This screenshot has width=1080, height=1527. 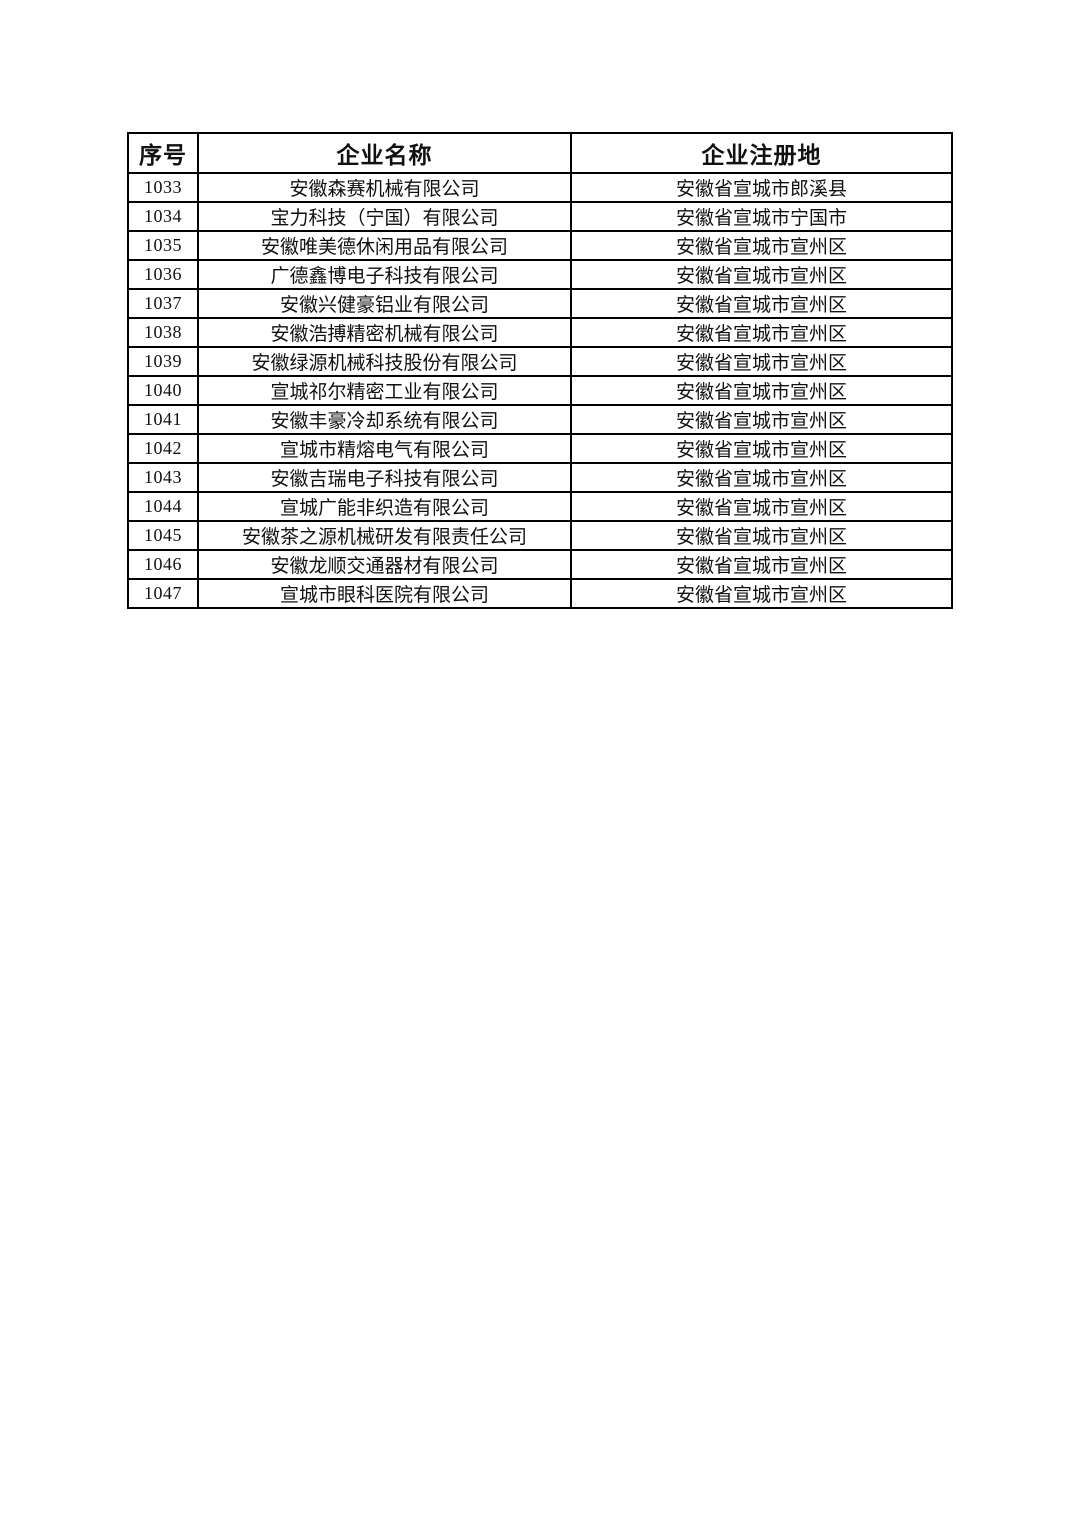 I want to click on cell-registration-place: 安徽省宣城市郎溪县, so click(x=761, y=187).